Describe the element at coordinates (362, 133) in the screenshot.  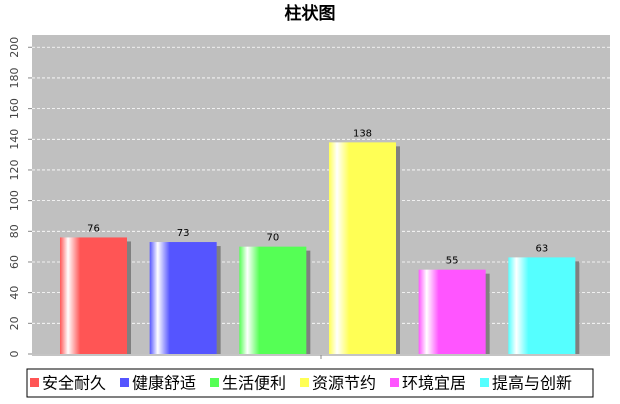
I see `value-label: 138` at that location.